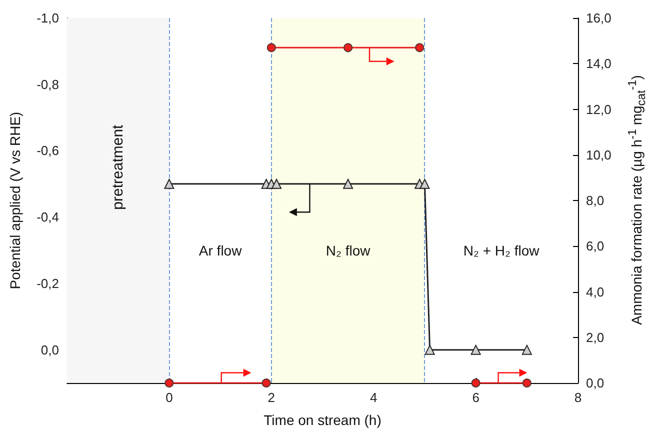 Image resolution: width=646 pixels, height=439 pixels. I want to click on y2-tick-label: 12,0, so click(599, 109).